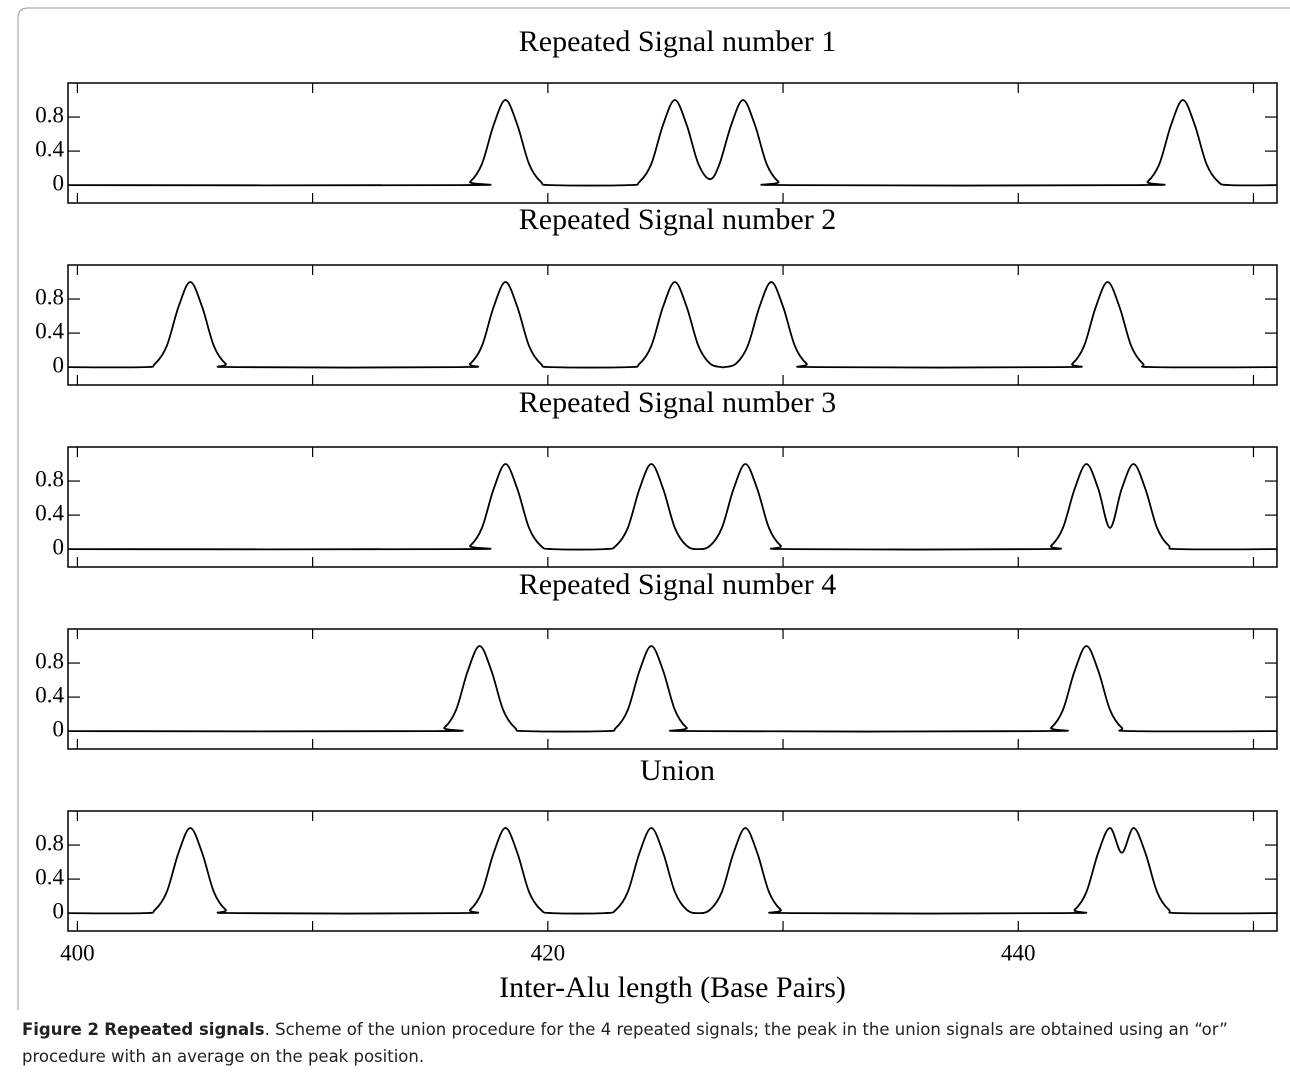 This screenshot has height=1073, width=1290. I want to click on chart-title: Repeated Signal number 3, so click(677, 402).